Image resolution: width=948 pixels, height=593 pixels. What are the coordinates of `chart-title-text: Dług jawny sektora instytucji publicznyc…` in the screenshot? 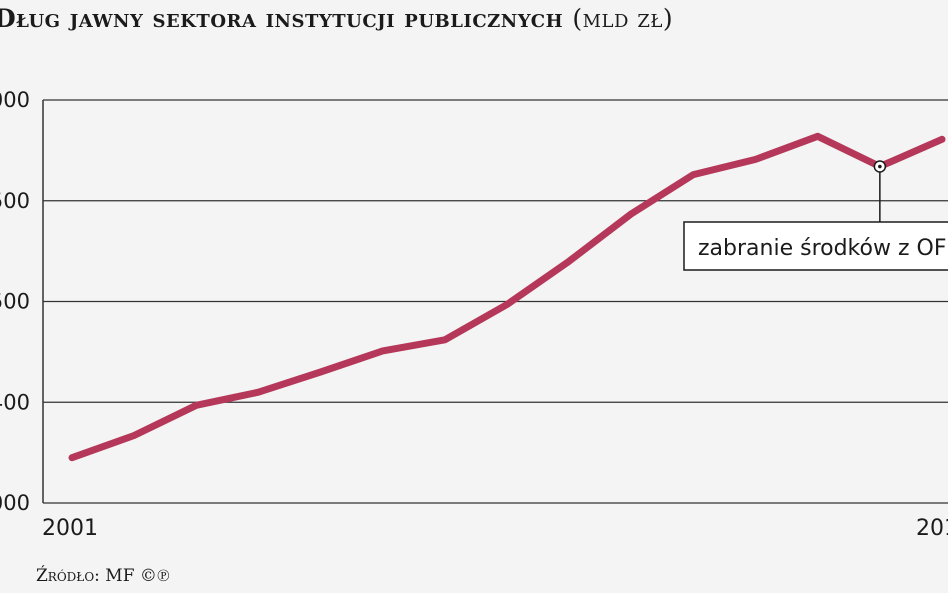 It's located at (282, 18).